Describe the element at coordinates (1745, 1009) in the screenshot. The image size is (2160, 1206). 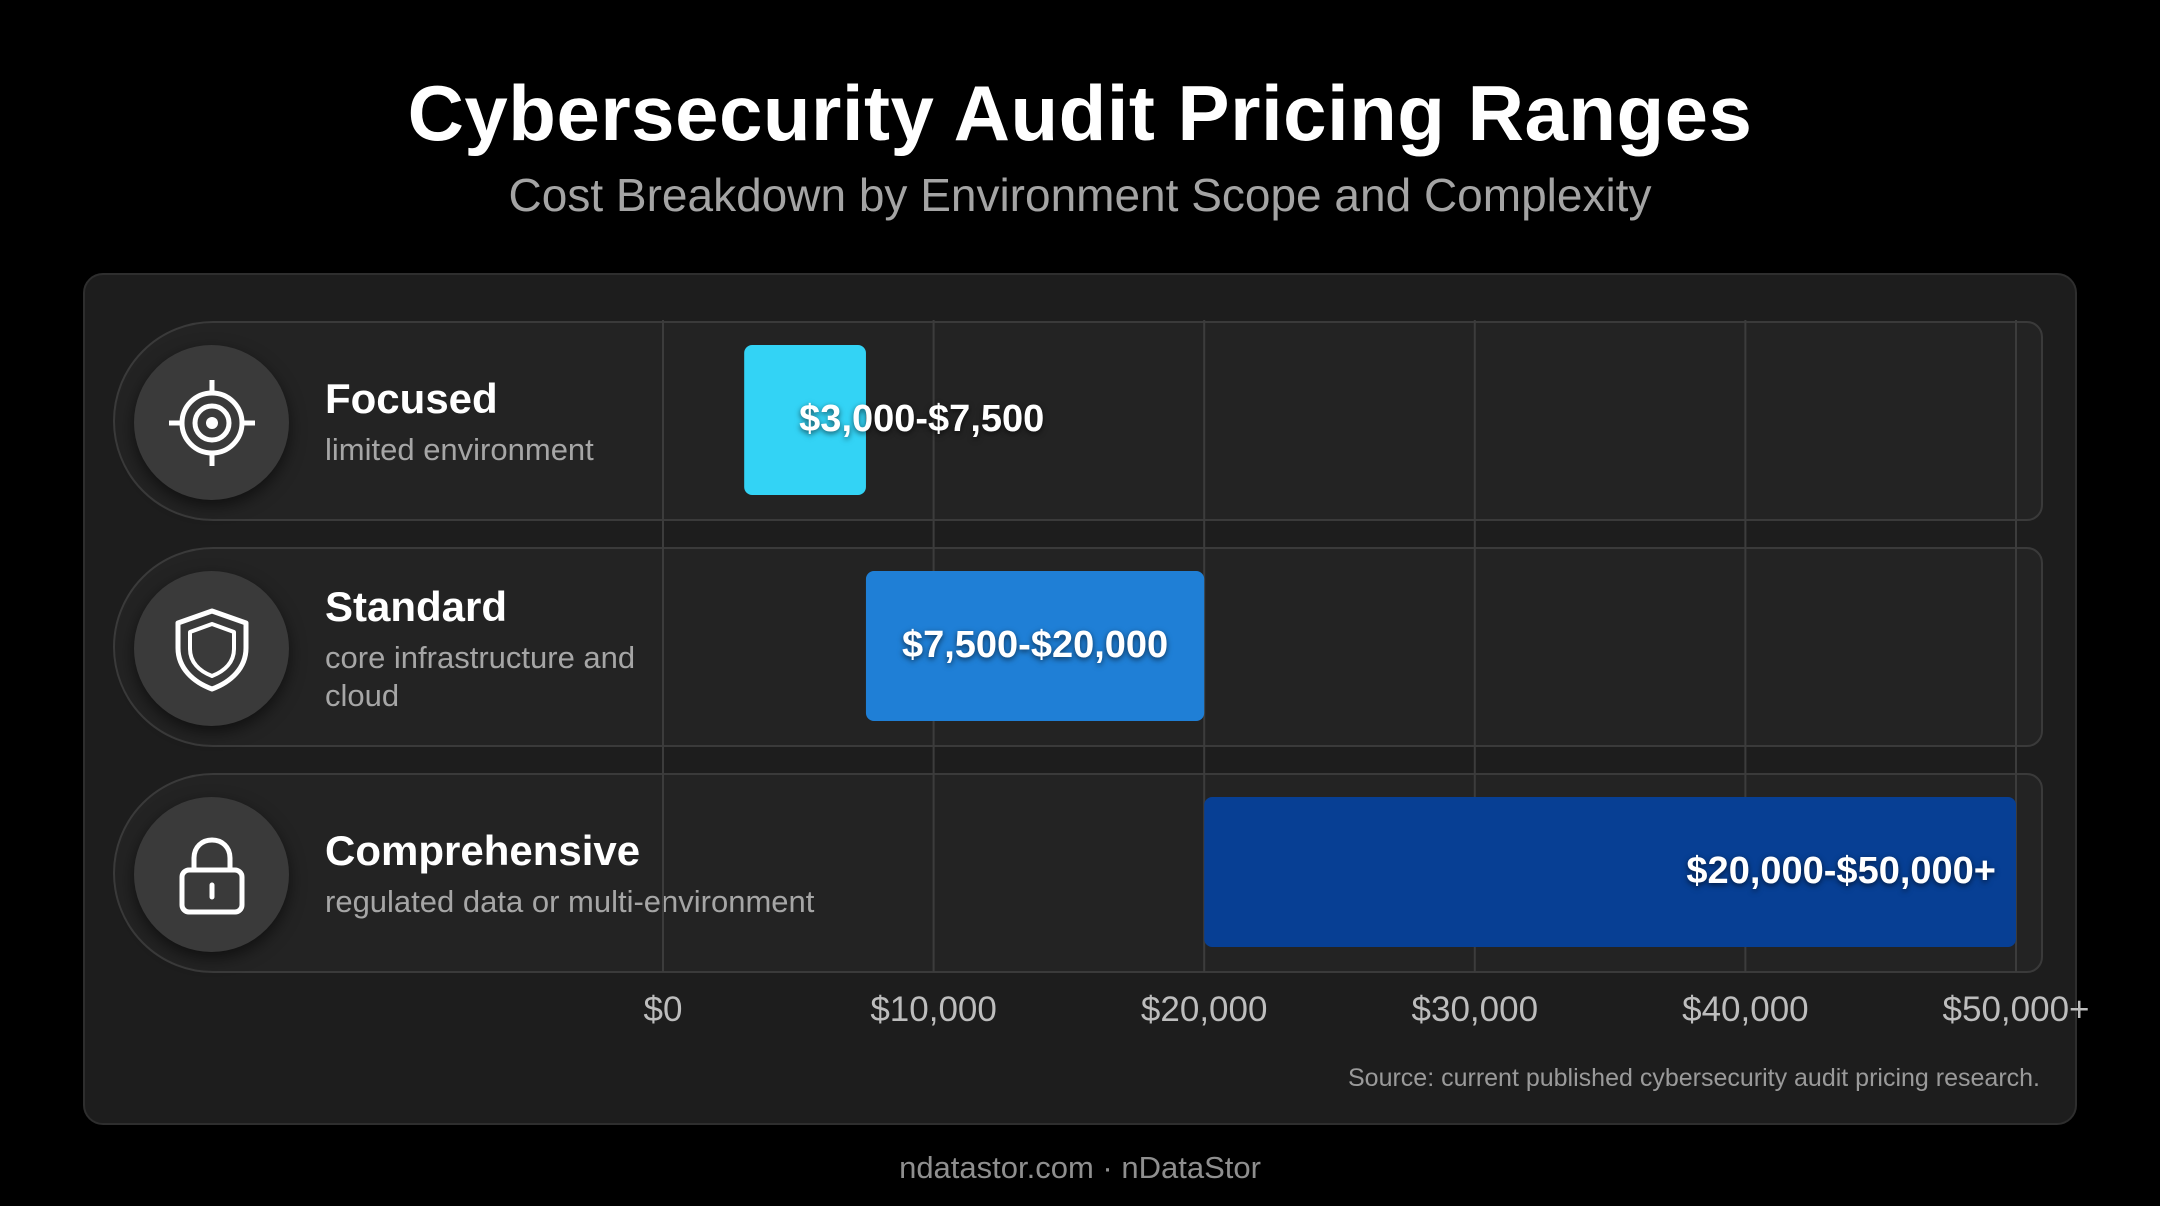
I see `x-tick-label: $40,000` at that location.